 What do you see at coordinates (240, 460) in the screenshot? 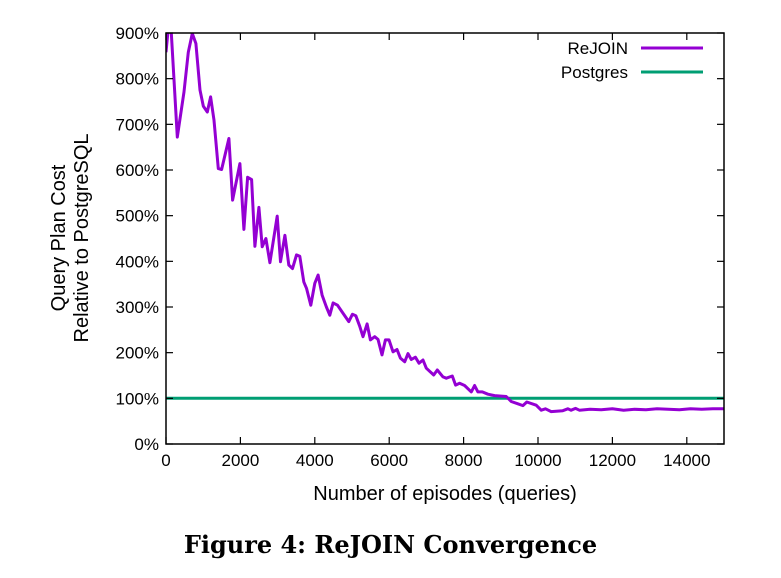
I see `x-tick-label: 2000` at bounding box center [240, 460].